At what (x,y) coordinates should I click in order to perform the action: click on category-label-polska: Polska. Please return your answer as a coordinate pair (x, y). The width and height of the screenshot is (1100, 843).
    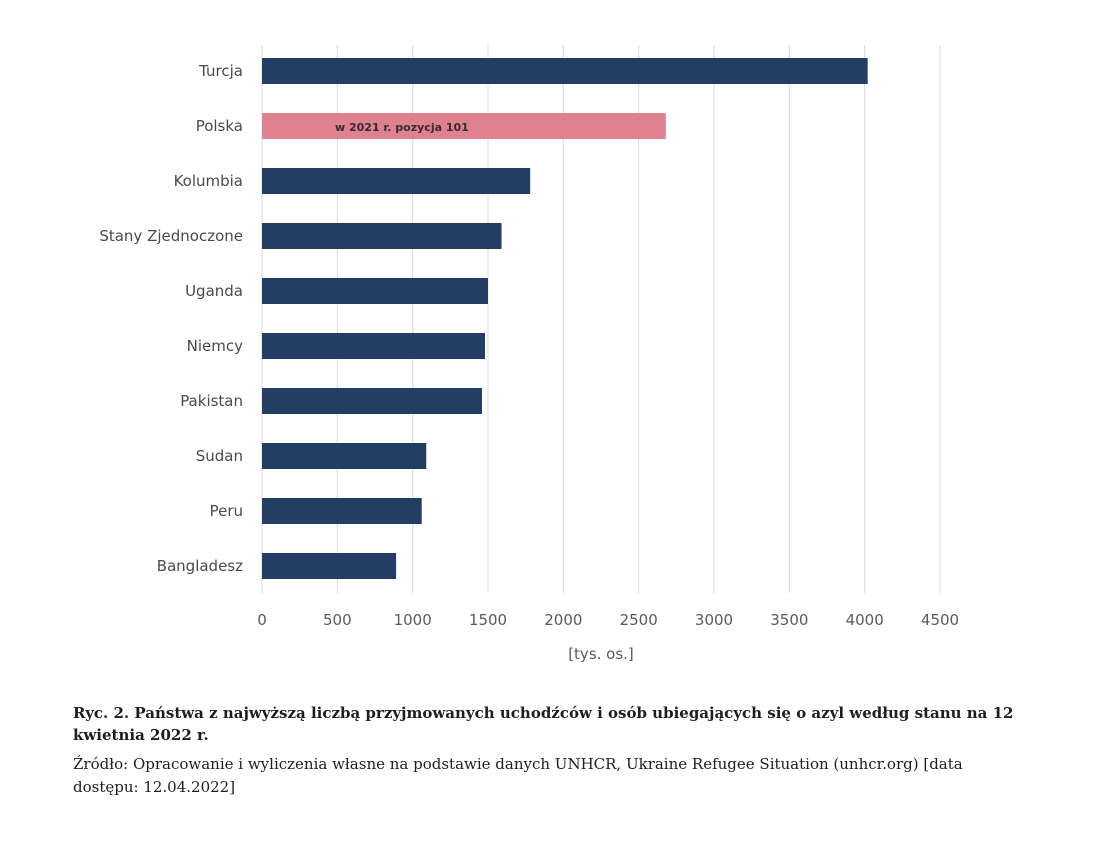
    Looking at the image, I should click on (219, 126).